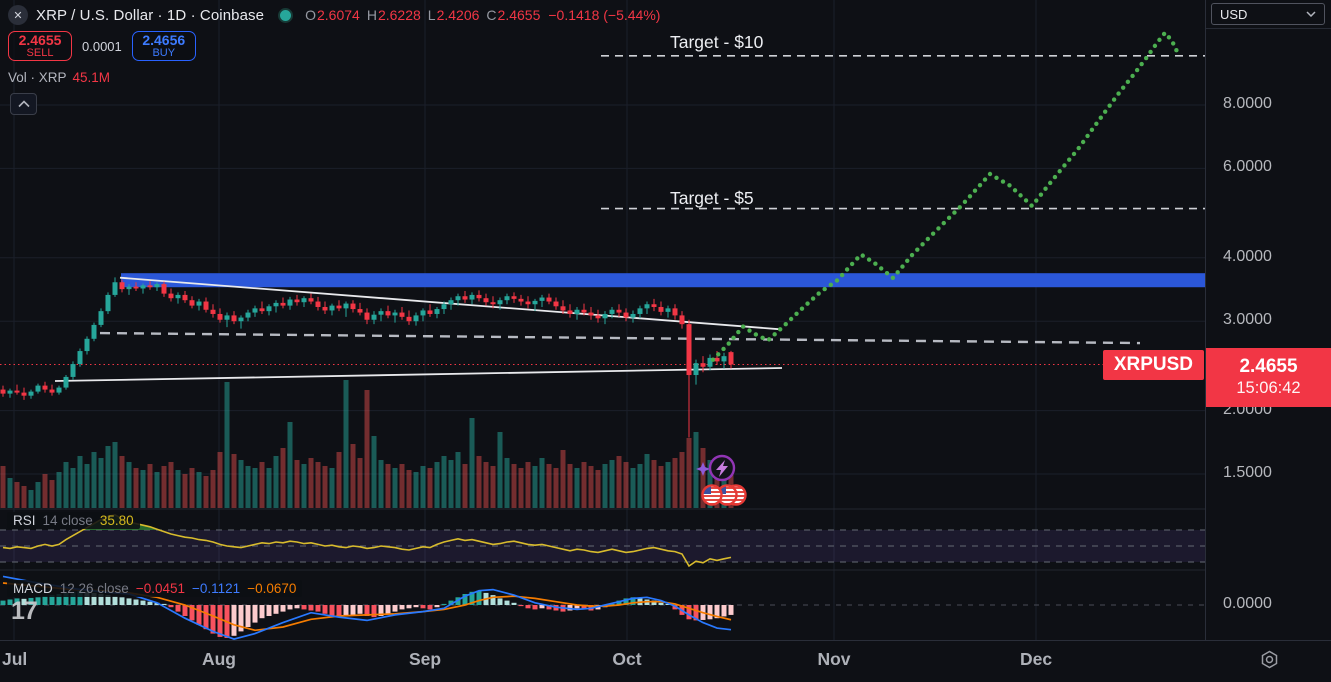 This screenshot has height=682, width=1331. What do you see at coordinates (1247, 256) in the screenshot?
I see `price-tick: 4.0000` at bounding box center [1247, 256].